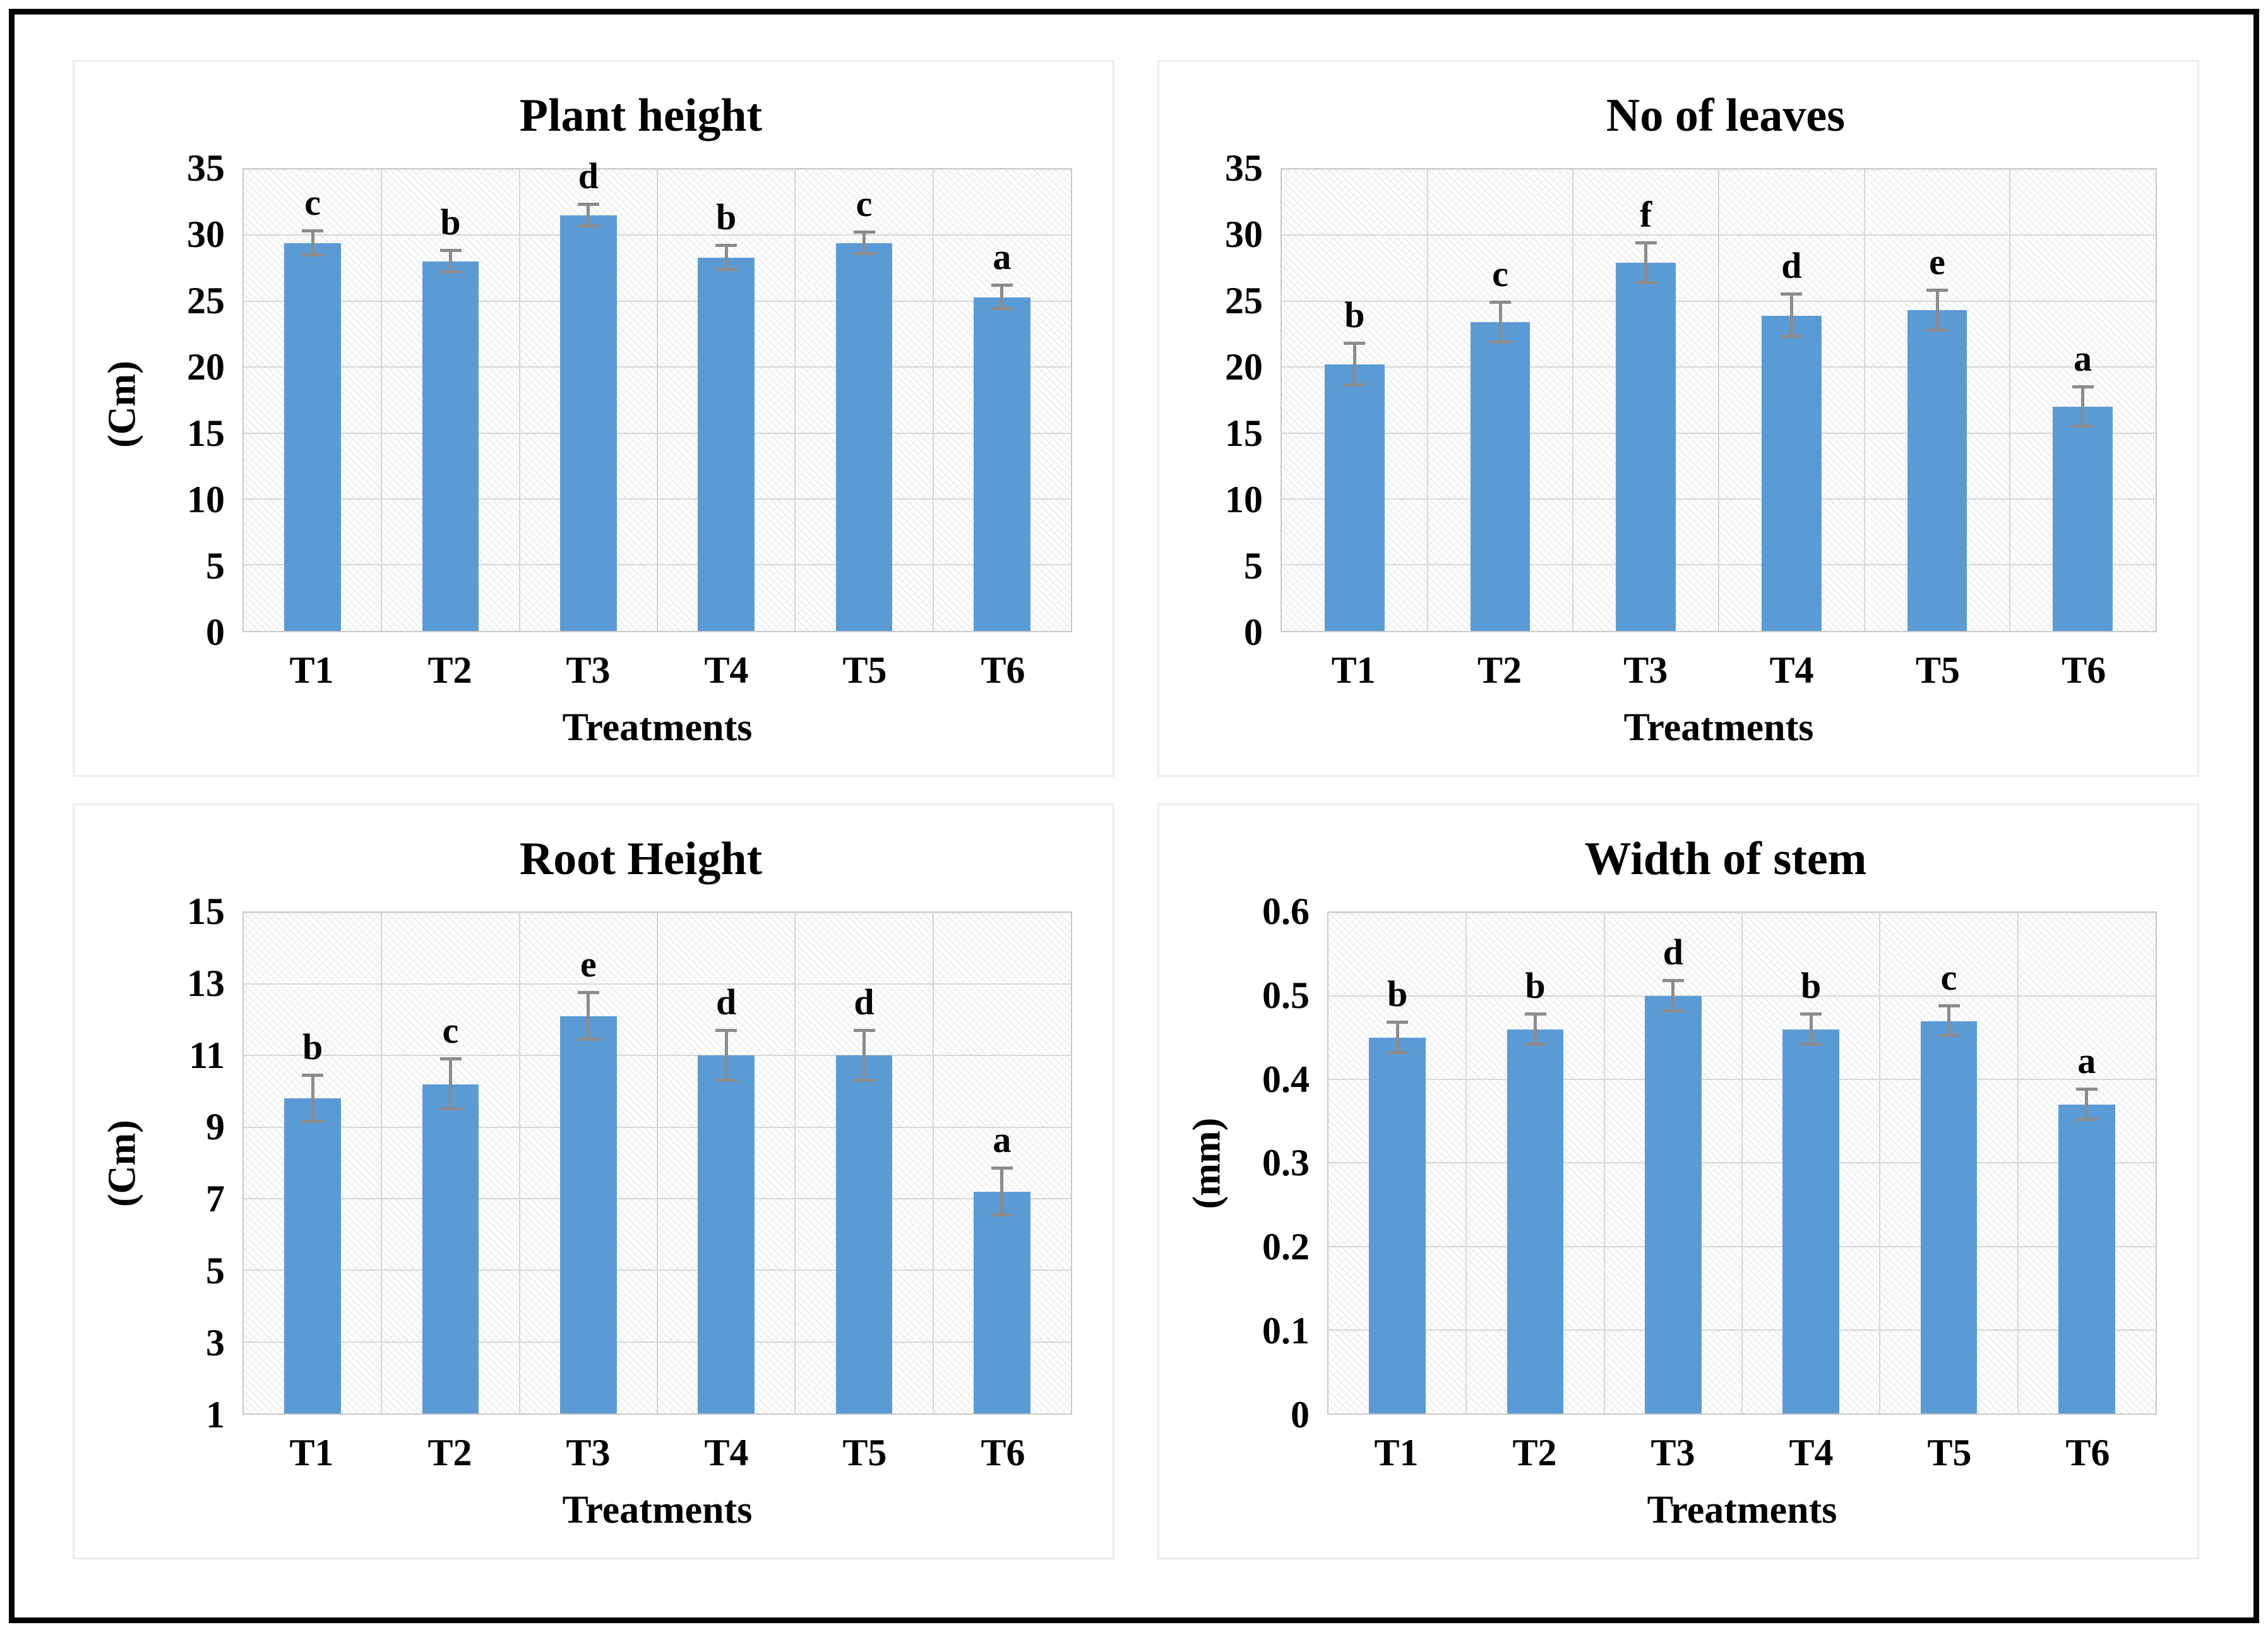 The image size is (2268, 1632). What do you see at coordinates (1645, 670) in the screenshot?
I see `x-tick-label: T3` at bounding box center [1645, 670].